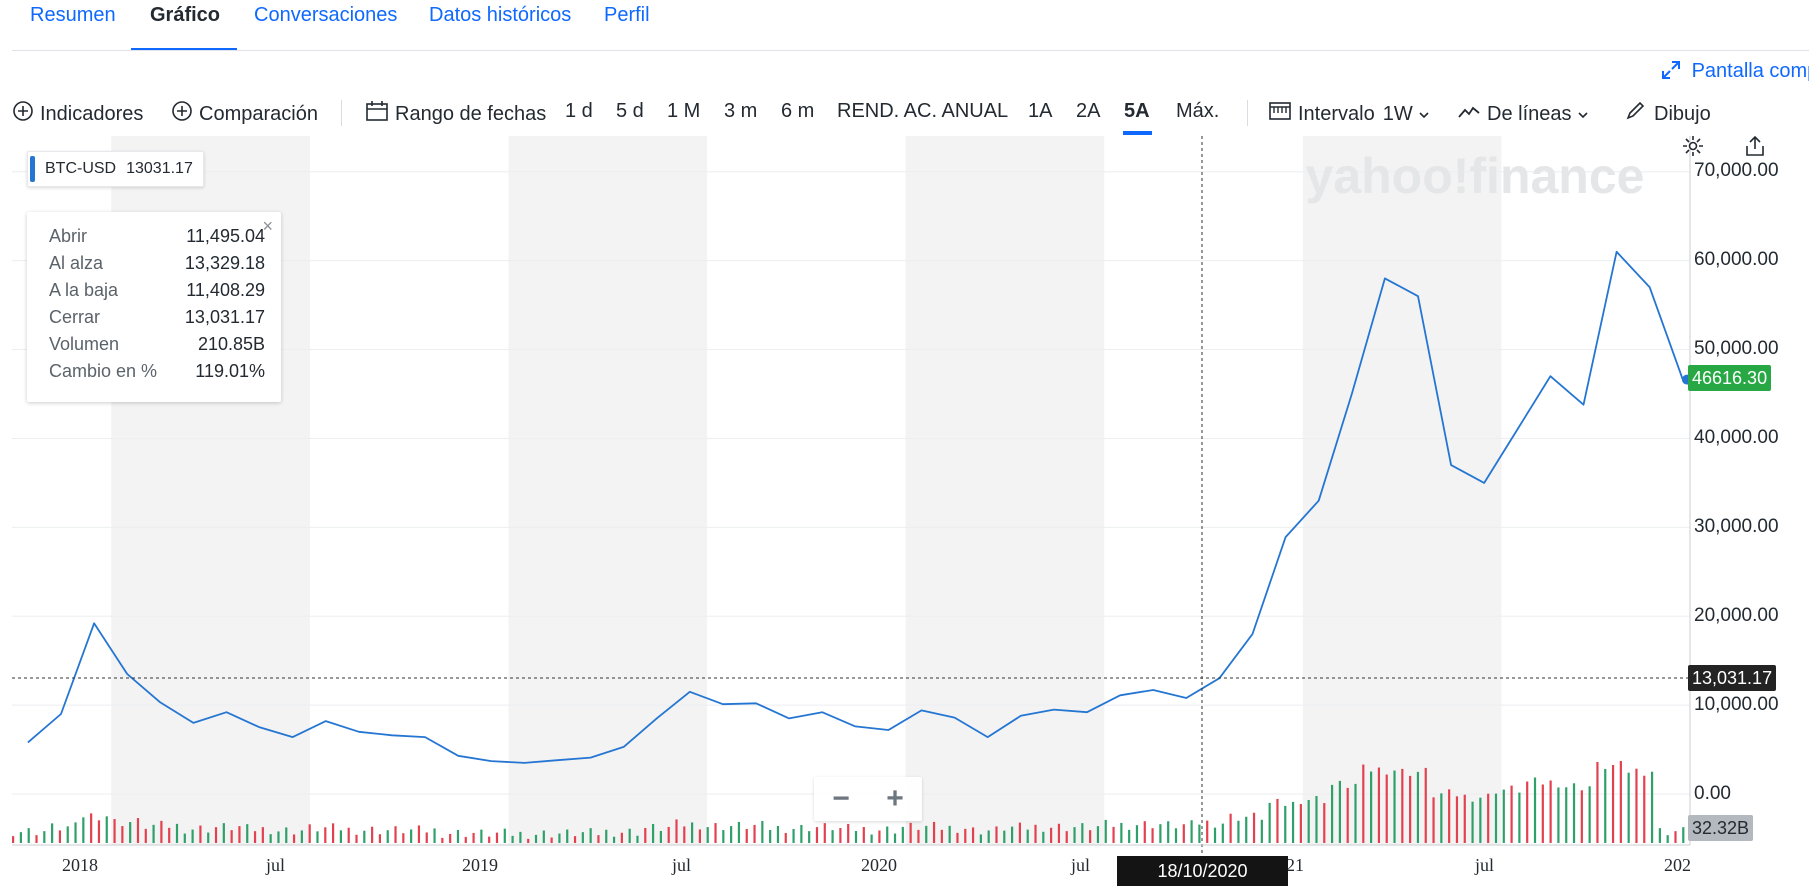  I want to click on range-ytd: REND. AC. ANUAL, so click(923, 111).